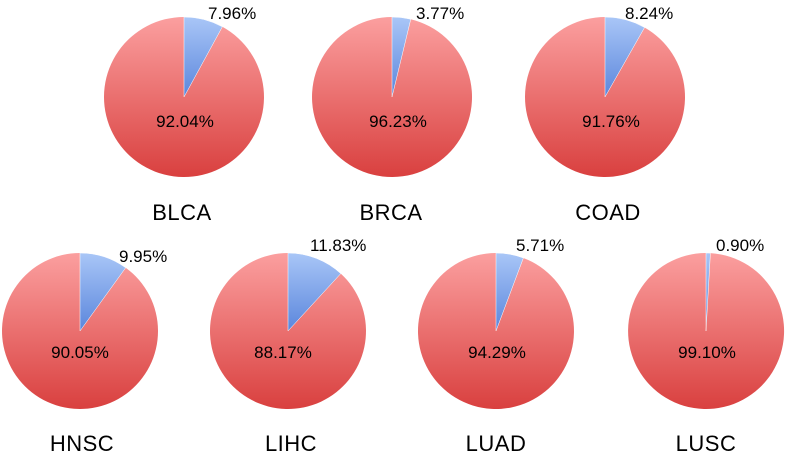 The height and width of the screenshot is (455, 787). I want to click on pie-coad-major-label: 91.76%, so click(611, 121).